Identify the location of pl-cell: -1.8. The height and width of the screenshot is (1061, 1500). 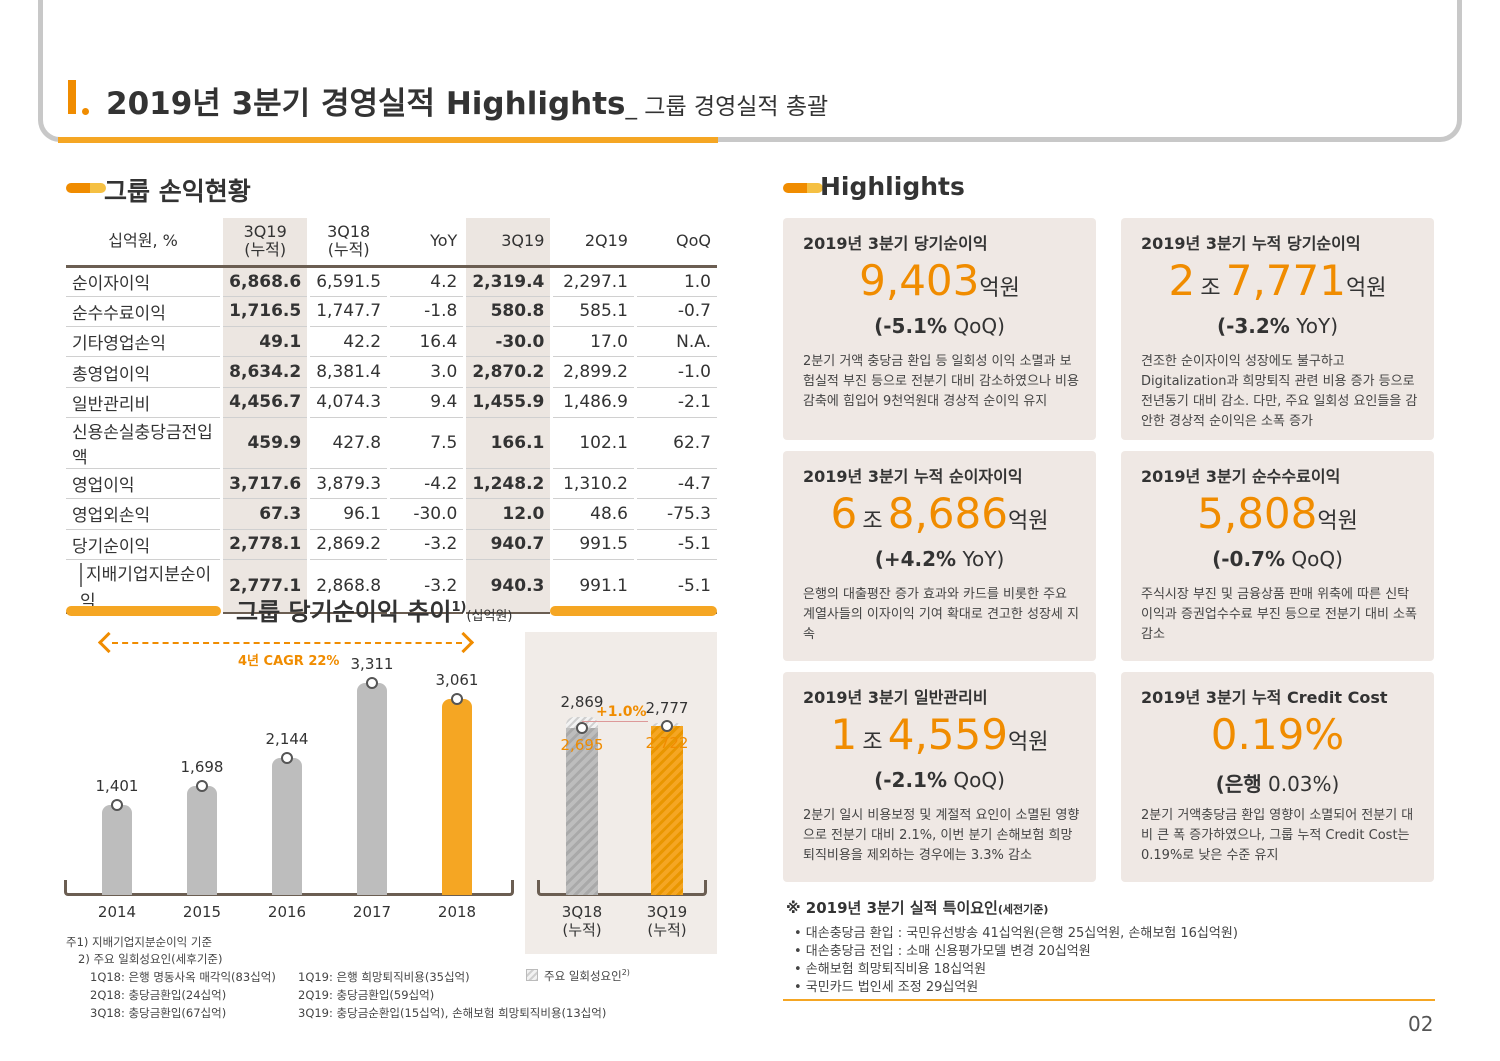
(426, 312).